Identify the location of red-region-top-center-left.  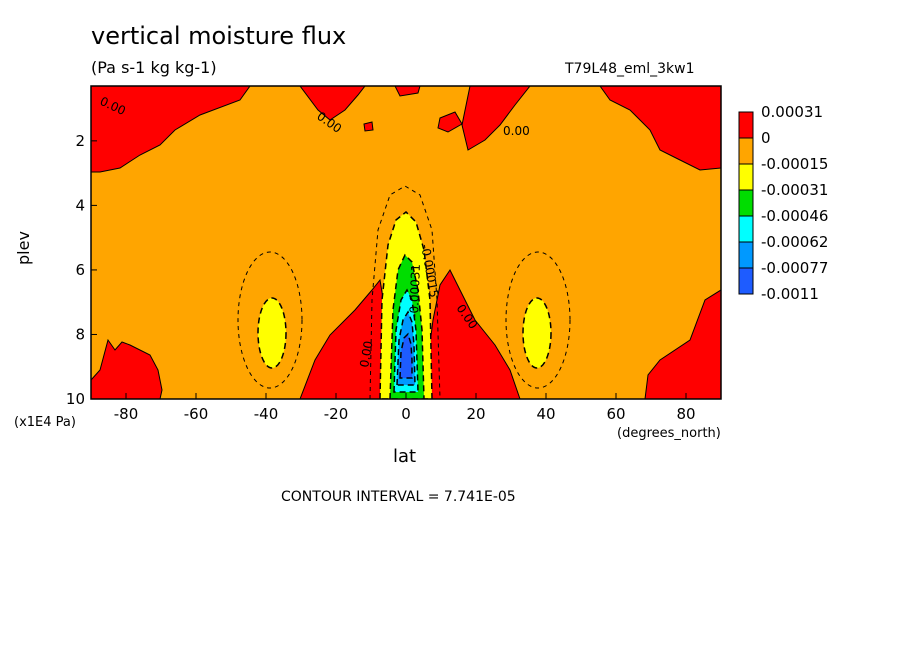
(332, 103).